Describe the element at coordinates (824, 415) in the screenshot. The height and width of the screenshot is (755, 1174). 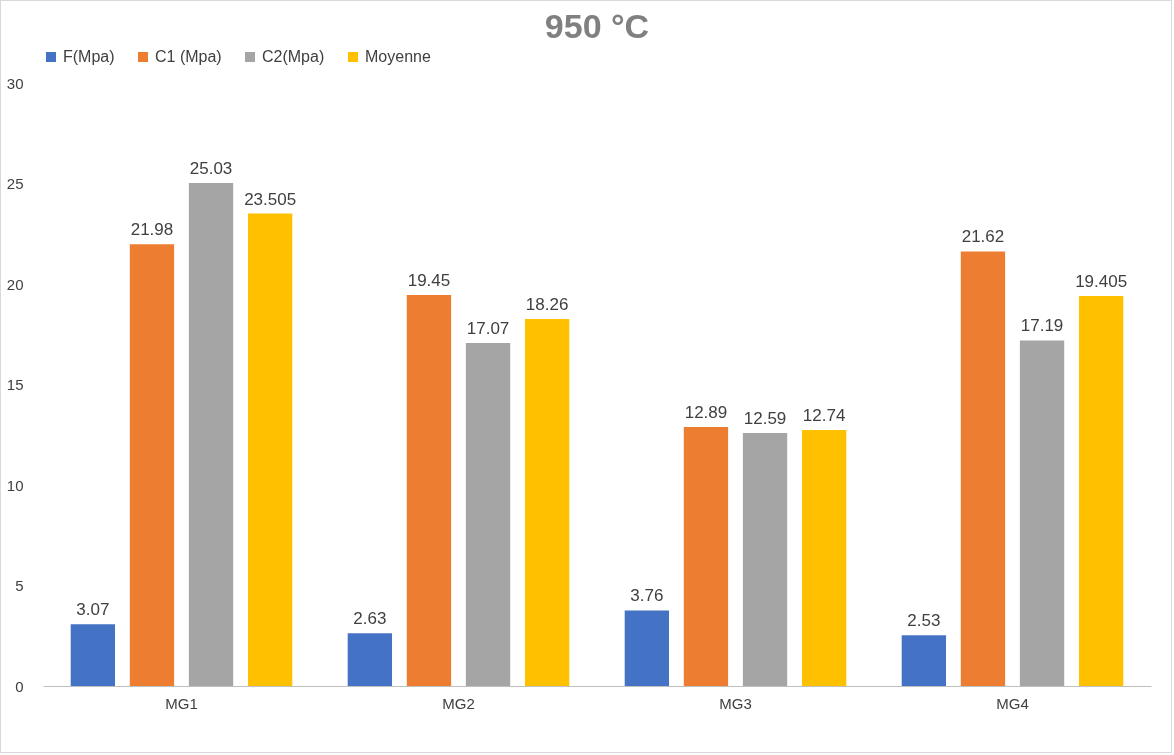
I see `data-label: 12.74` at that location.